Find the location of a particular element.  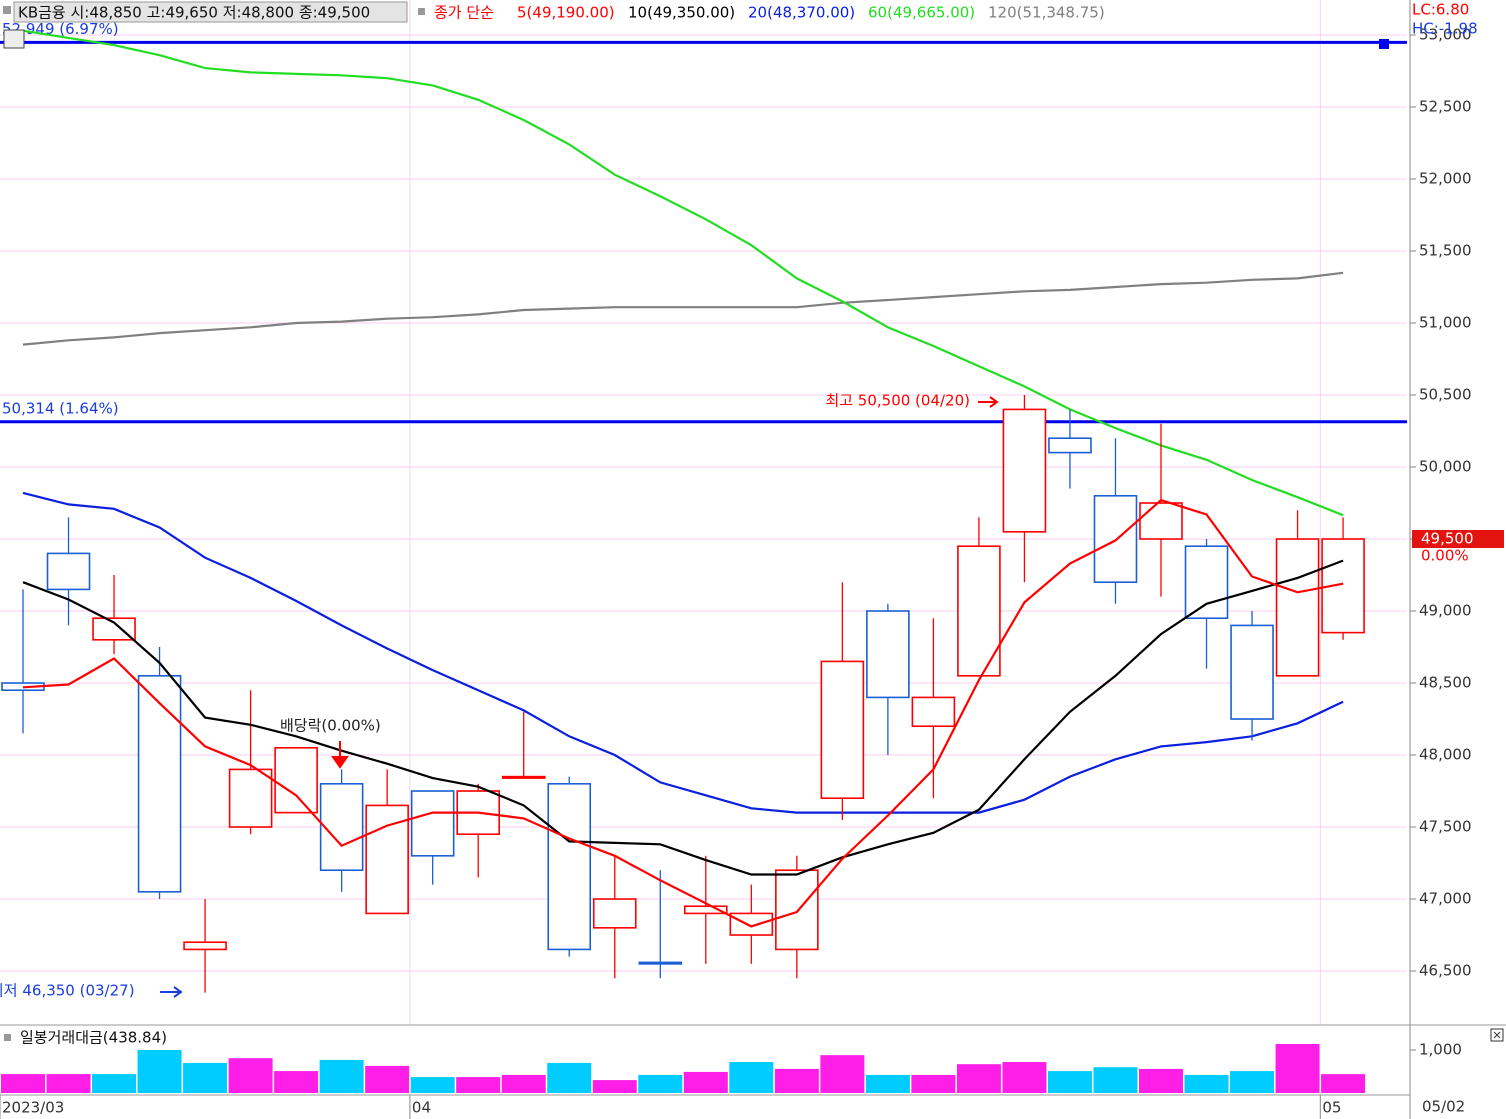

close-icon is located at coordinates (1497, 1035).